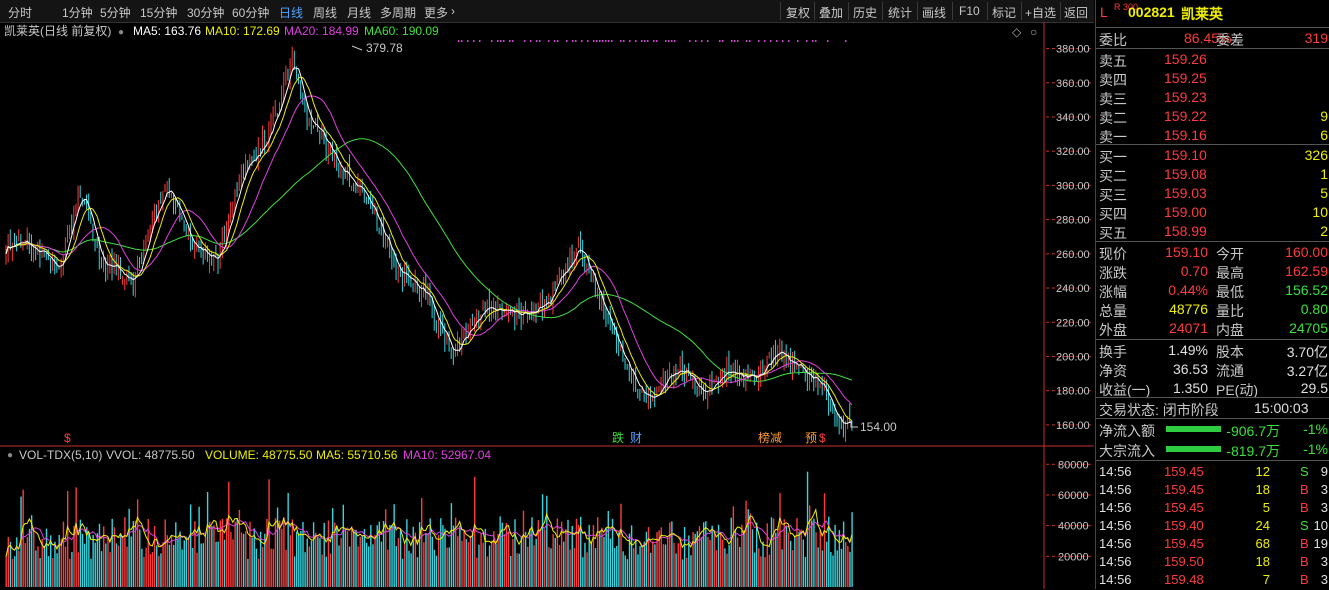 The height and width of the screenshot is (590, 1329). I want to click on level-price: 159.08, so click(1185, 174).